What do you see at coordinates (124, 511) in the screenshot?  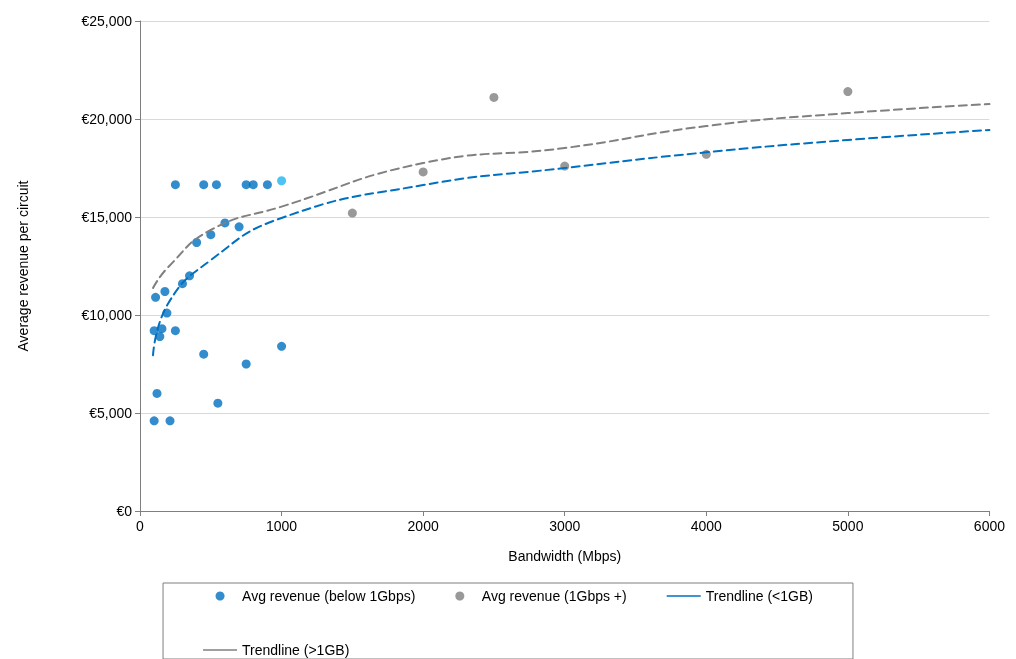 I see `y-tick-label: €0` at bounding box center [124, 511].